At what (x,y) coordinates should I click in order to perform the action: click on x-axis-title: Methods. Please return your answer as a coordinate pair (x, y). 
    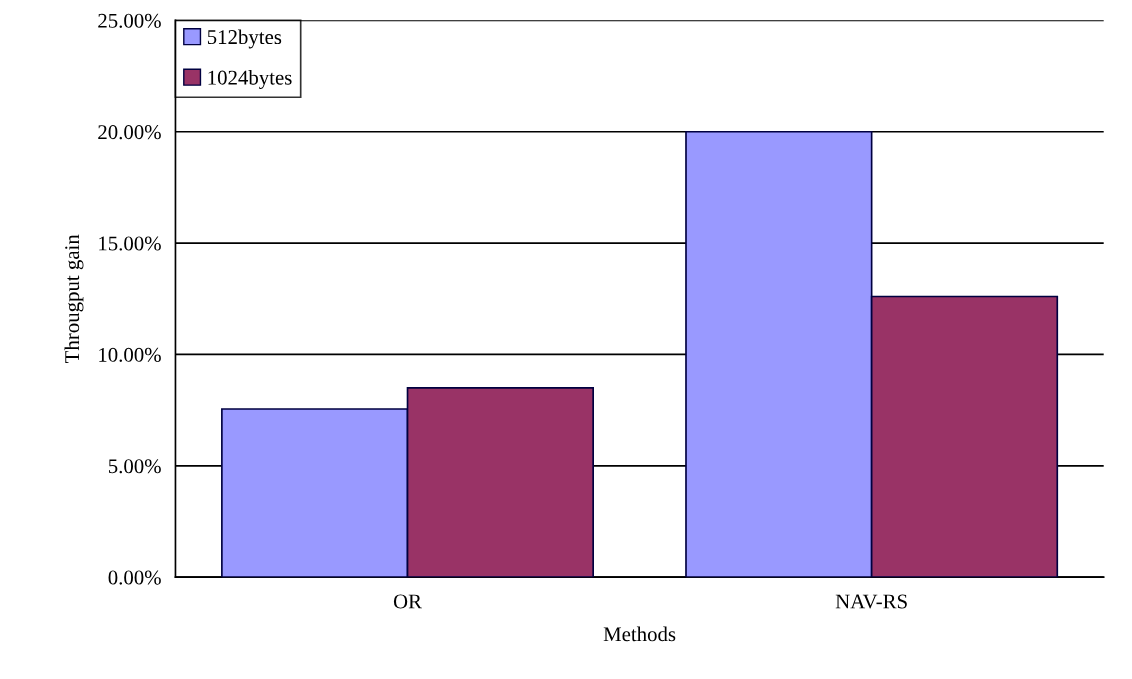
    Looking at the image, I should click on (639, 634).